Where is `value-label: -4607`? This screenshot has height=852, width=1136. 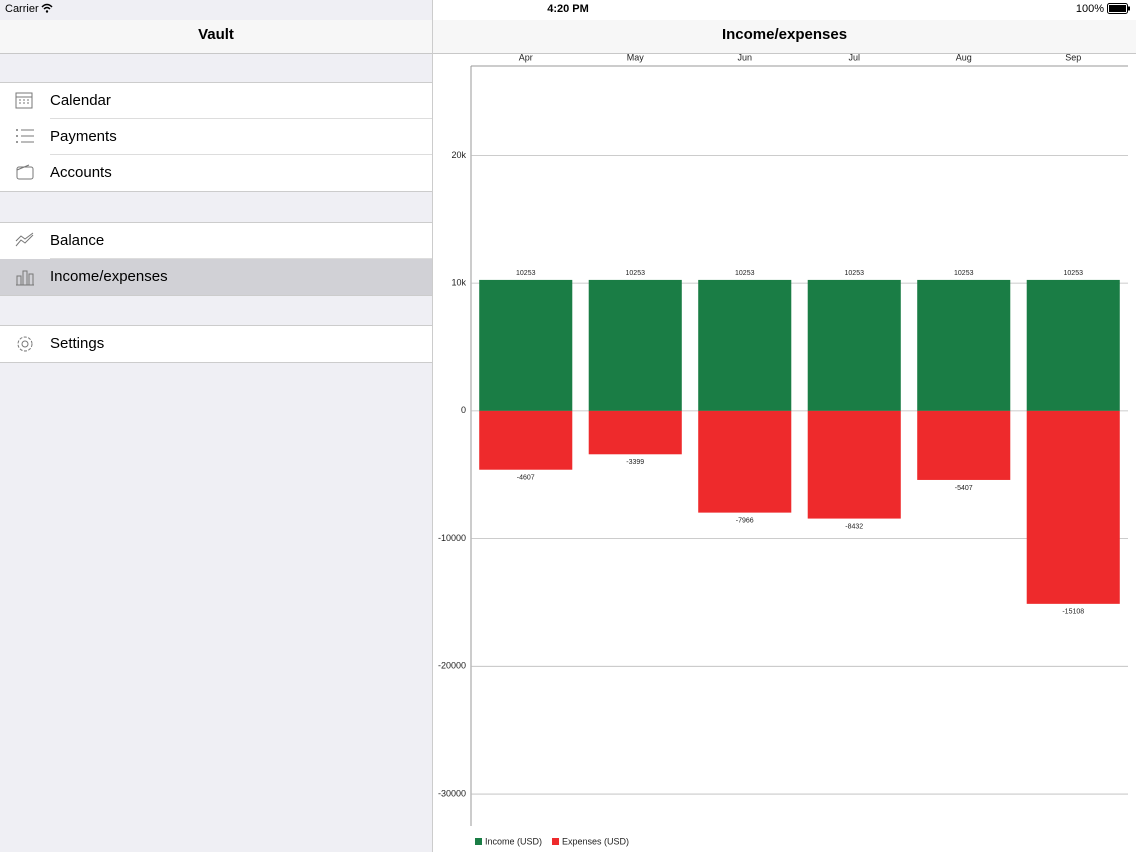
value-label: -4607 is located at coordinates (526, 478).